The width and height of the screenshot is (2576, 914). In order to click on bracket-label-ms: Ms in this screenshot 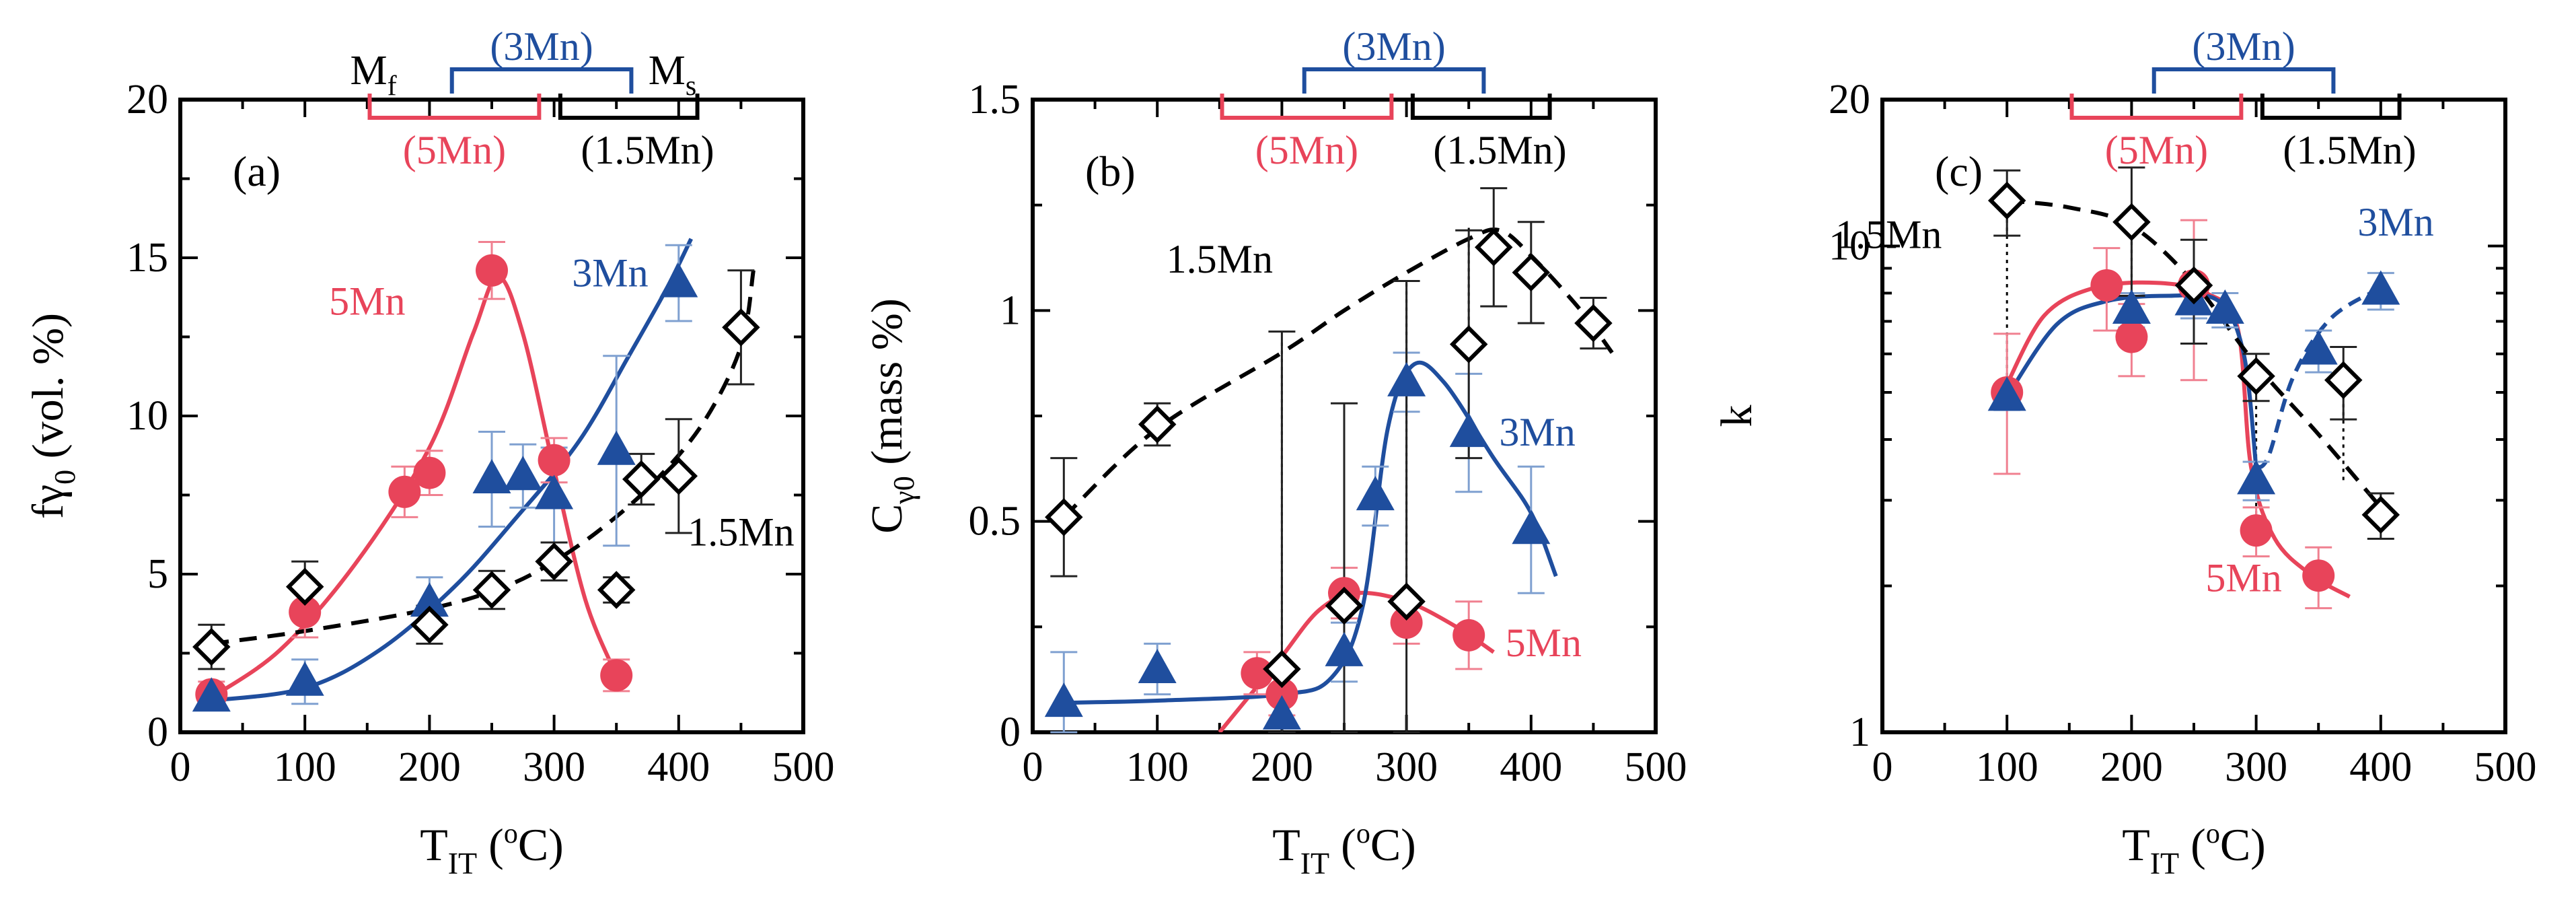, I will do `click(673, 75)`.